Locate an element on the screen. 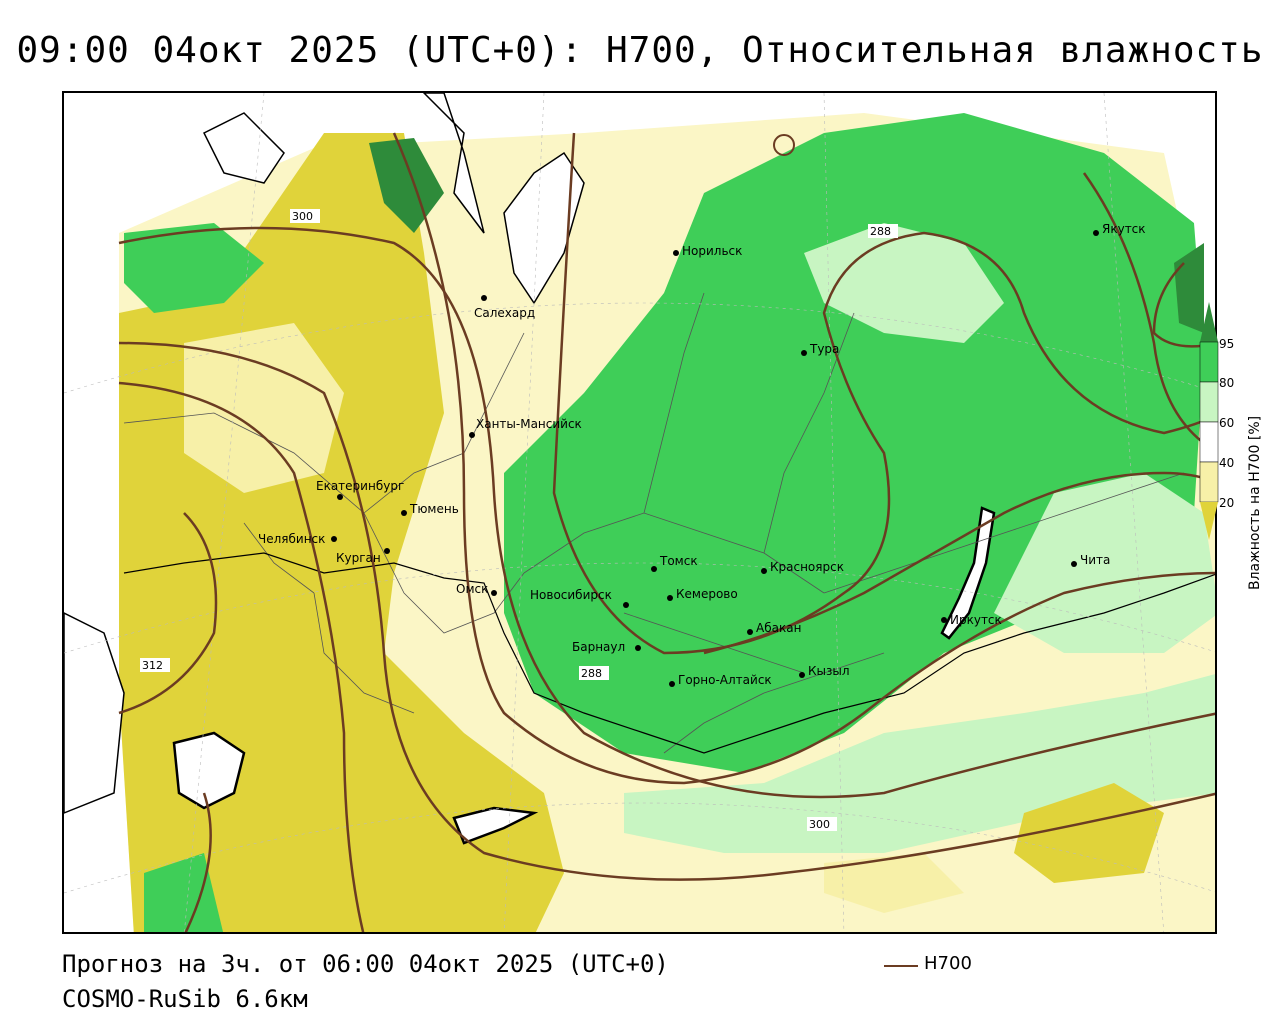 The image size is (1280, 1024). colorbar-tick: 95 is located at coordinates (1227, 344).